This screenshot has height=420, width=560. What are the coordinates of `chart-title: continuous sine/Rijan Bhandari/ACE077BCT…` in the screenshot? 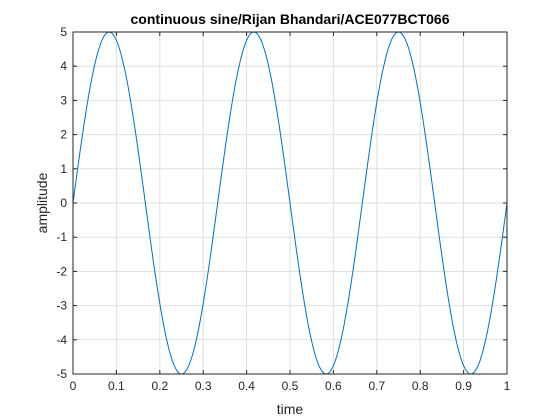 It's located at (290, 19).